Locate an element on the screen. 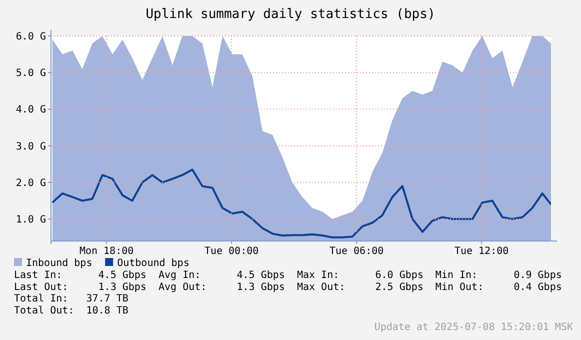 The height and width of the screenshot is (340, 581). text: Last In: 4.5 Gbps Avg In: 4.5 Gbps Max In: 6.0 Gbps Min In: 0.9 Gbps is located at coordinates (288, 275).